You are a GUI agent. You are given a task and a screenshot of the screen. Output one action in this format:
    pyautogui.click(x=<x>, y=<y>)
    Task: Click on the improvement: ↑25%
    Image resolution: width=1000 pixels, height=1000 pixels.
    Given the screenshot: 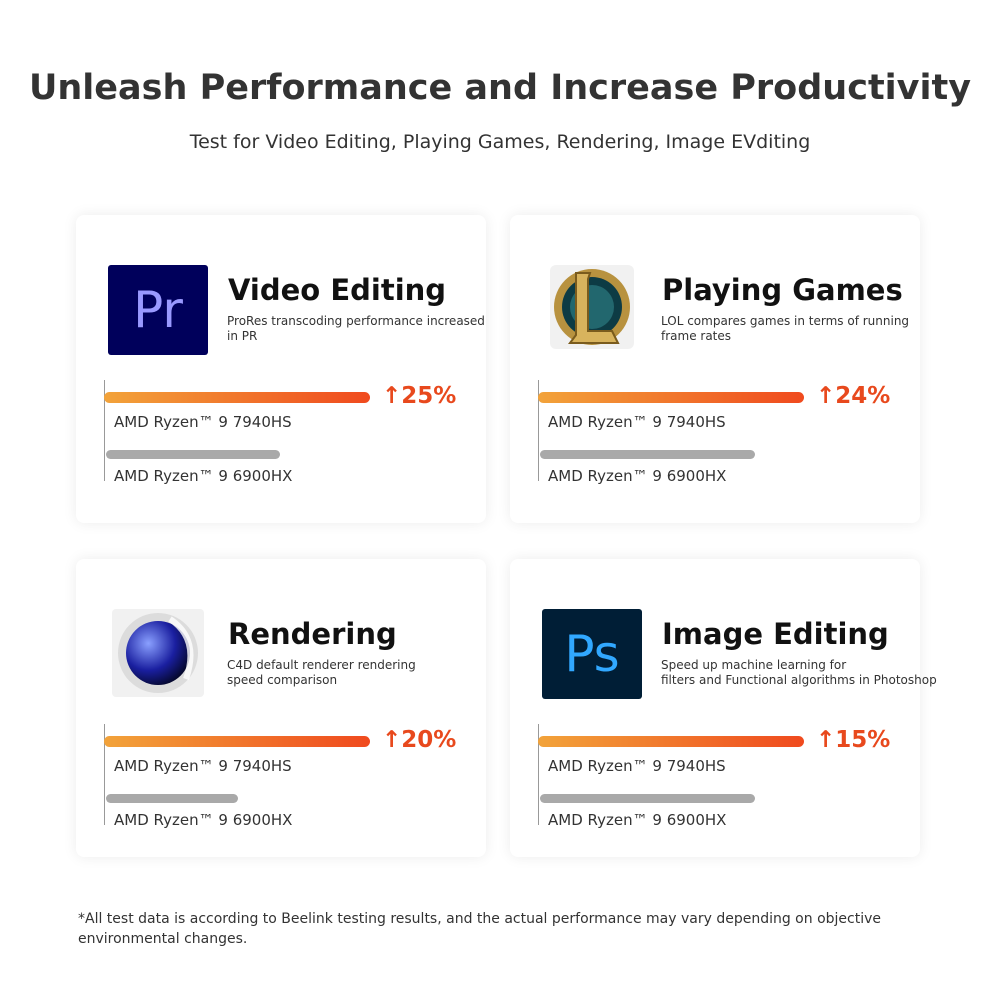 What is the action you would take?
    pyautogui.click(x=419, y=396)
    